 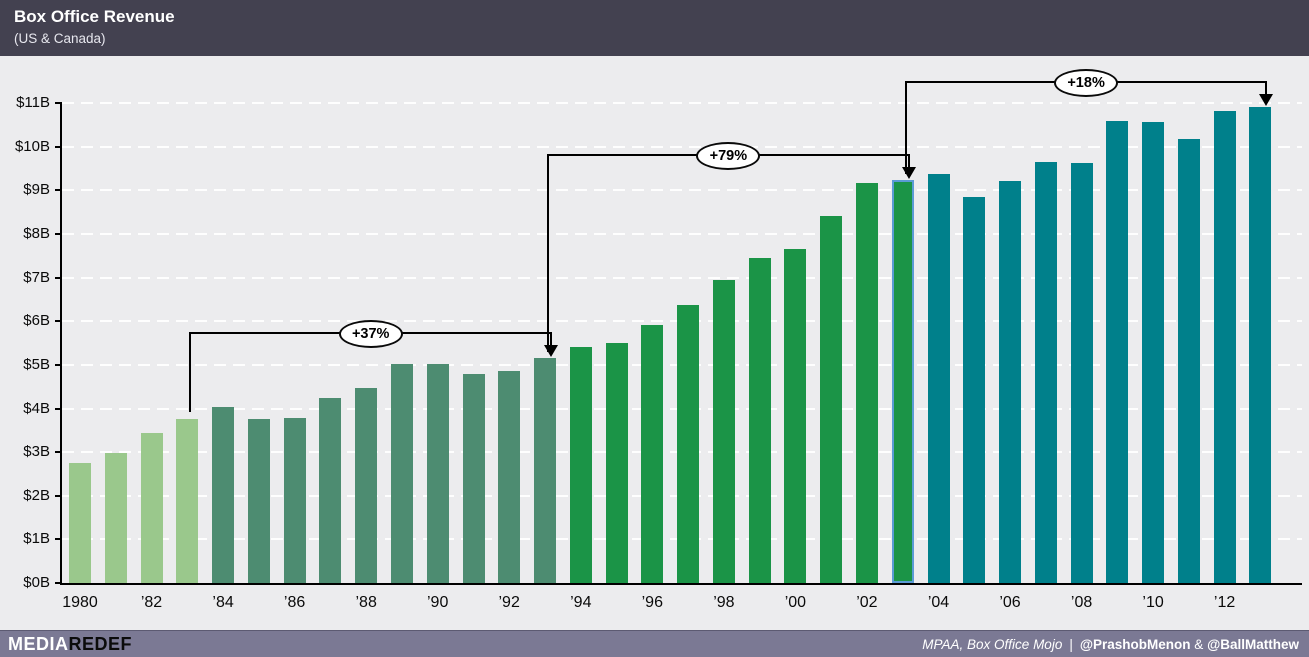 I want to click on y-axis-label: $11B, so click(x=33, y=102).